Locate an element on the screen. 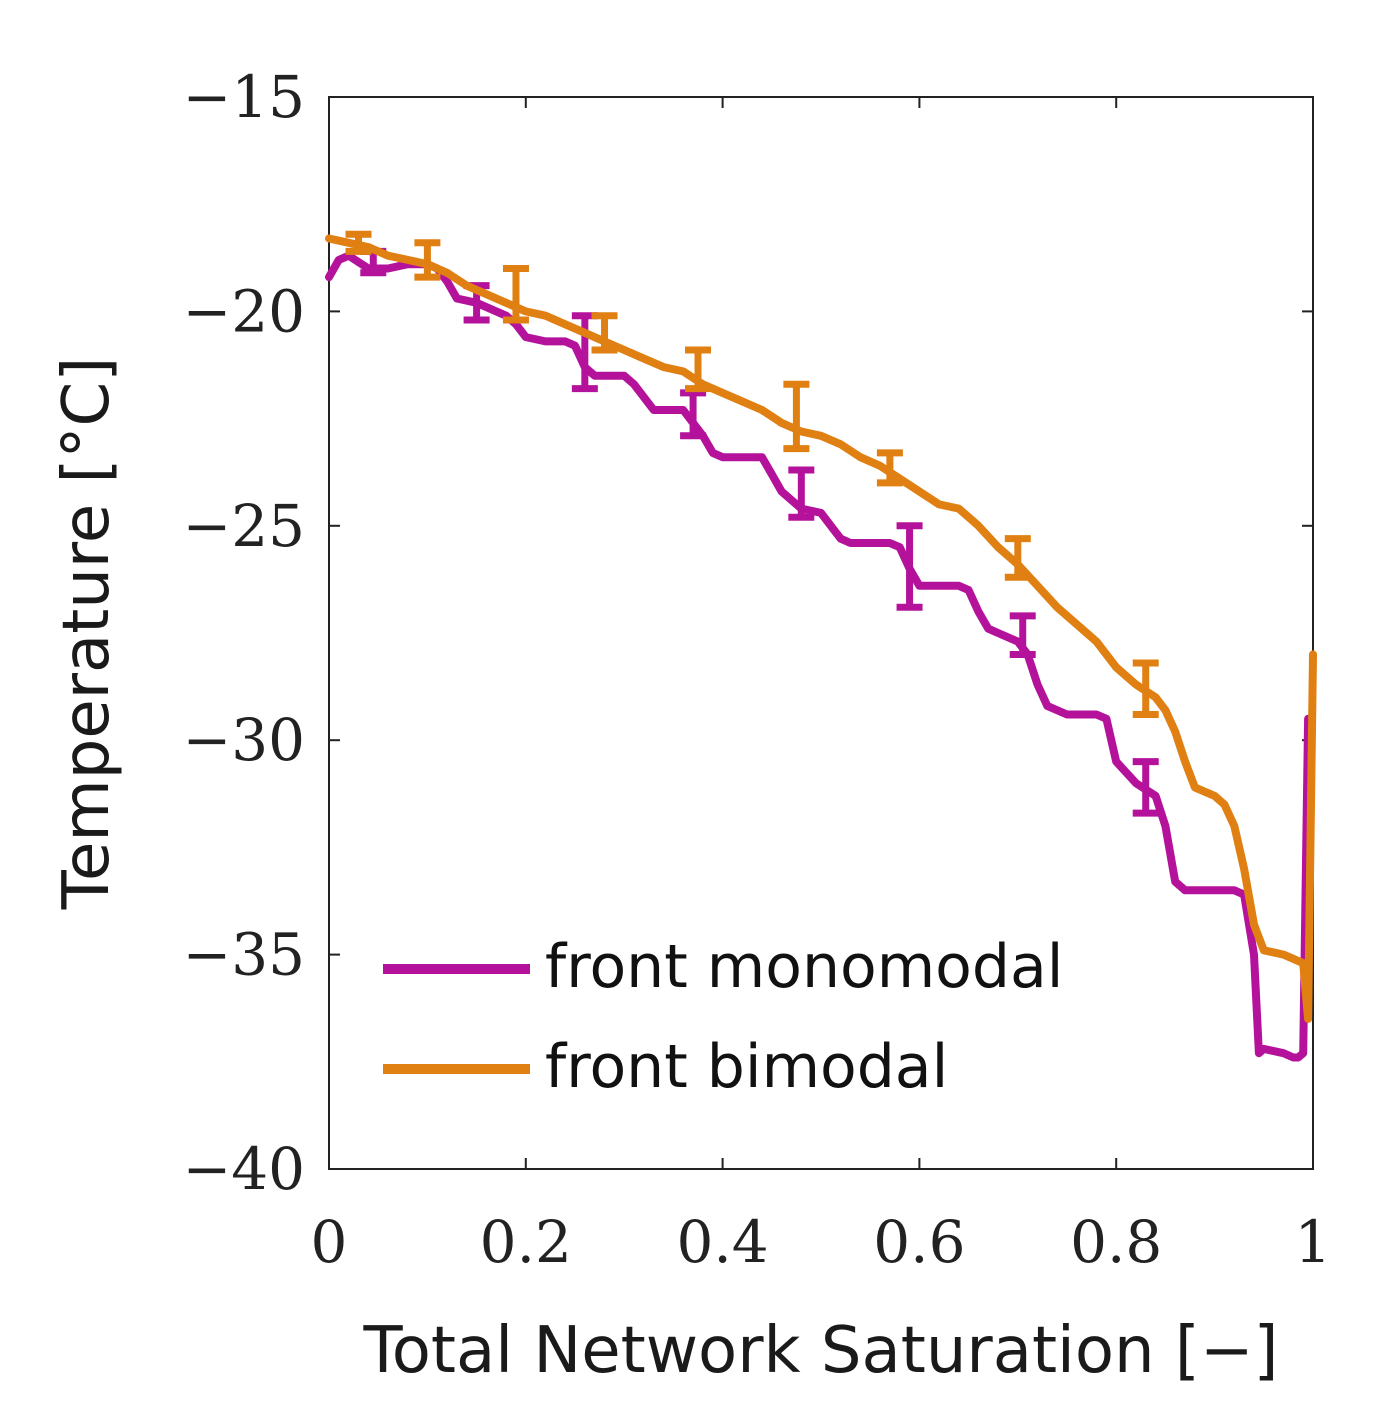 The height and width of the screenshot is (1423, 1388). legend-label-front-bimodal: front bimodal is located at coordinates (746, 1067).